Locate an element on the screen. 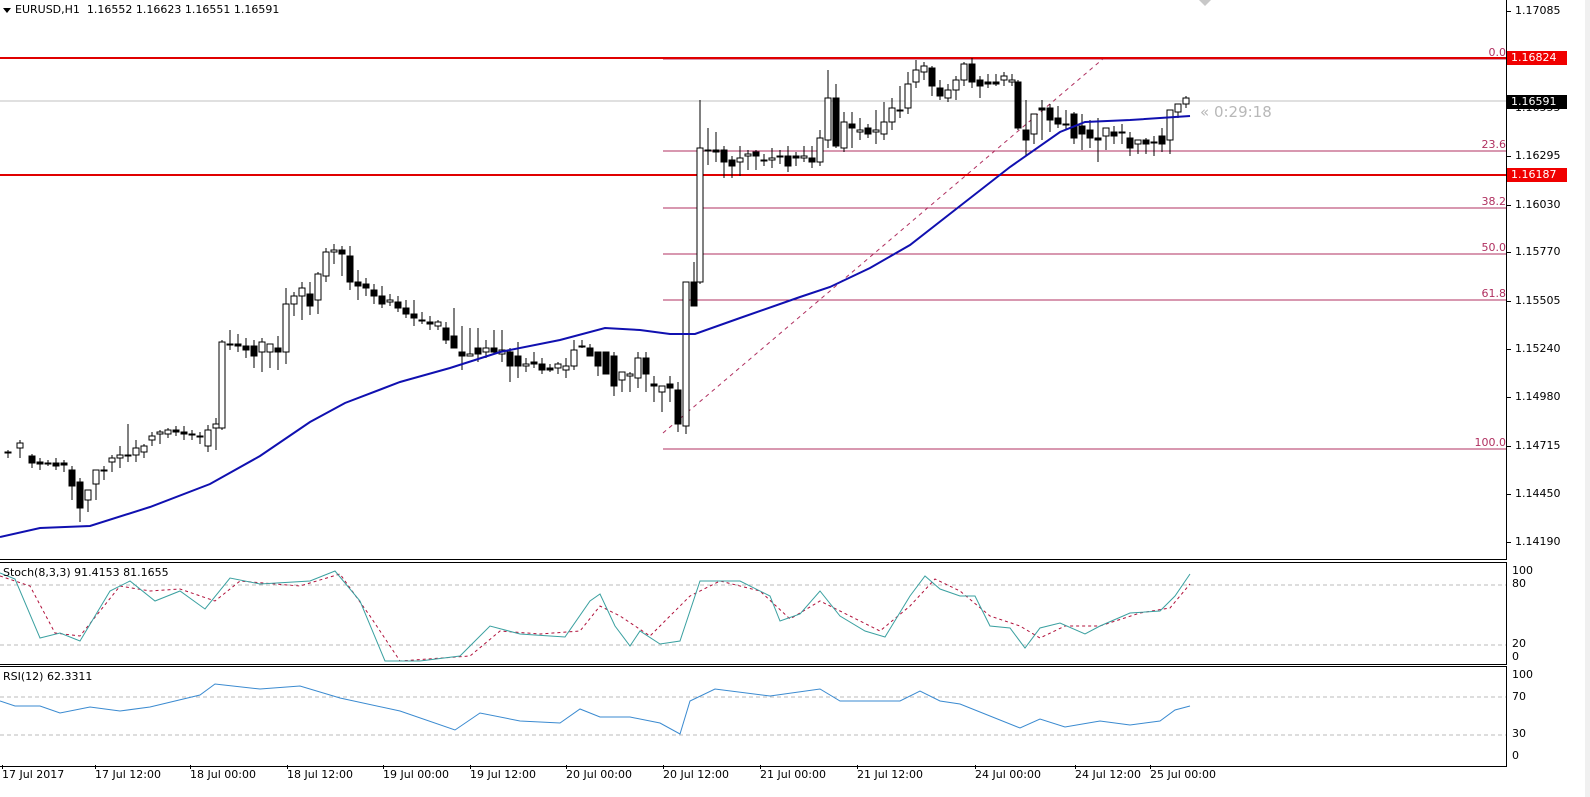 The image size is (1590, 797). price-tick: 1.14450 is located at coordinates (1534, 494).